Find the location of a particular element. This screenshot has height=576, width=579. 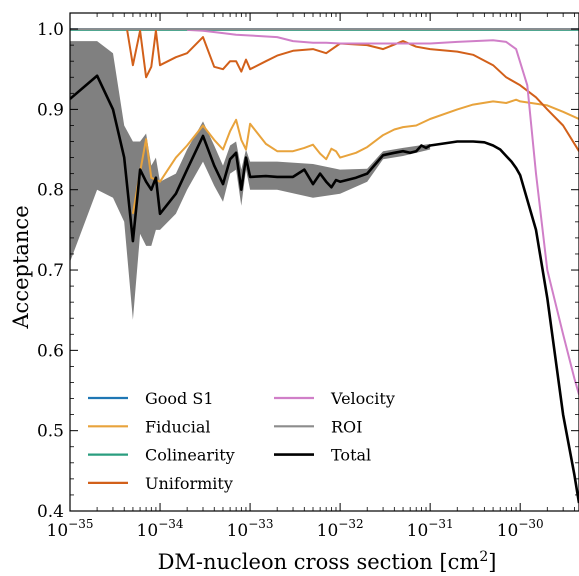

x-axis-title-main: DM-nucleon cross section [cm is located at coordinates (319, 562).